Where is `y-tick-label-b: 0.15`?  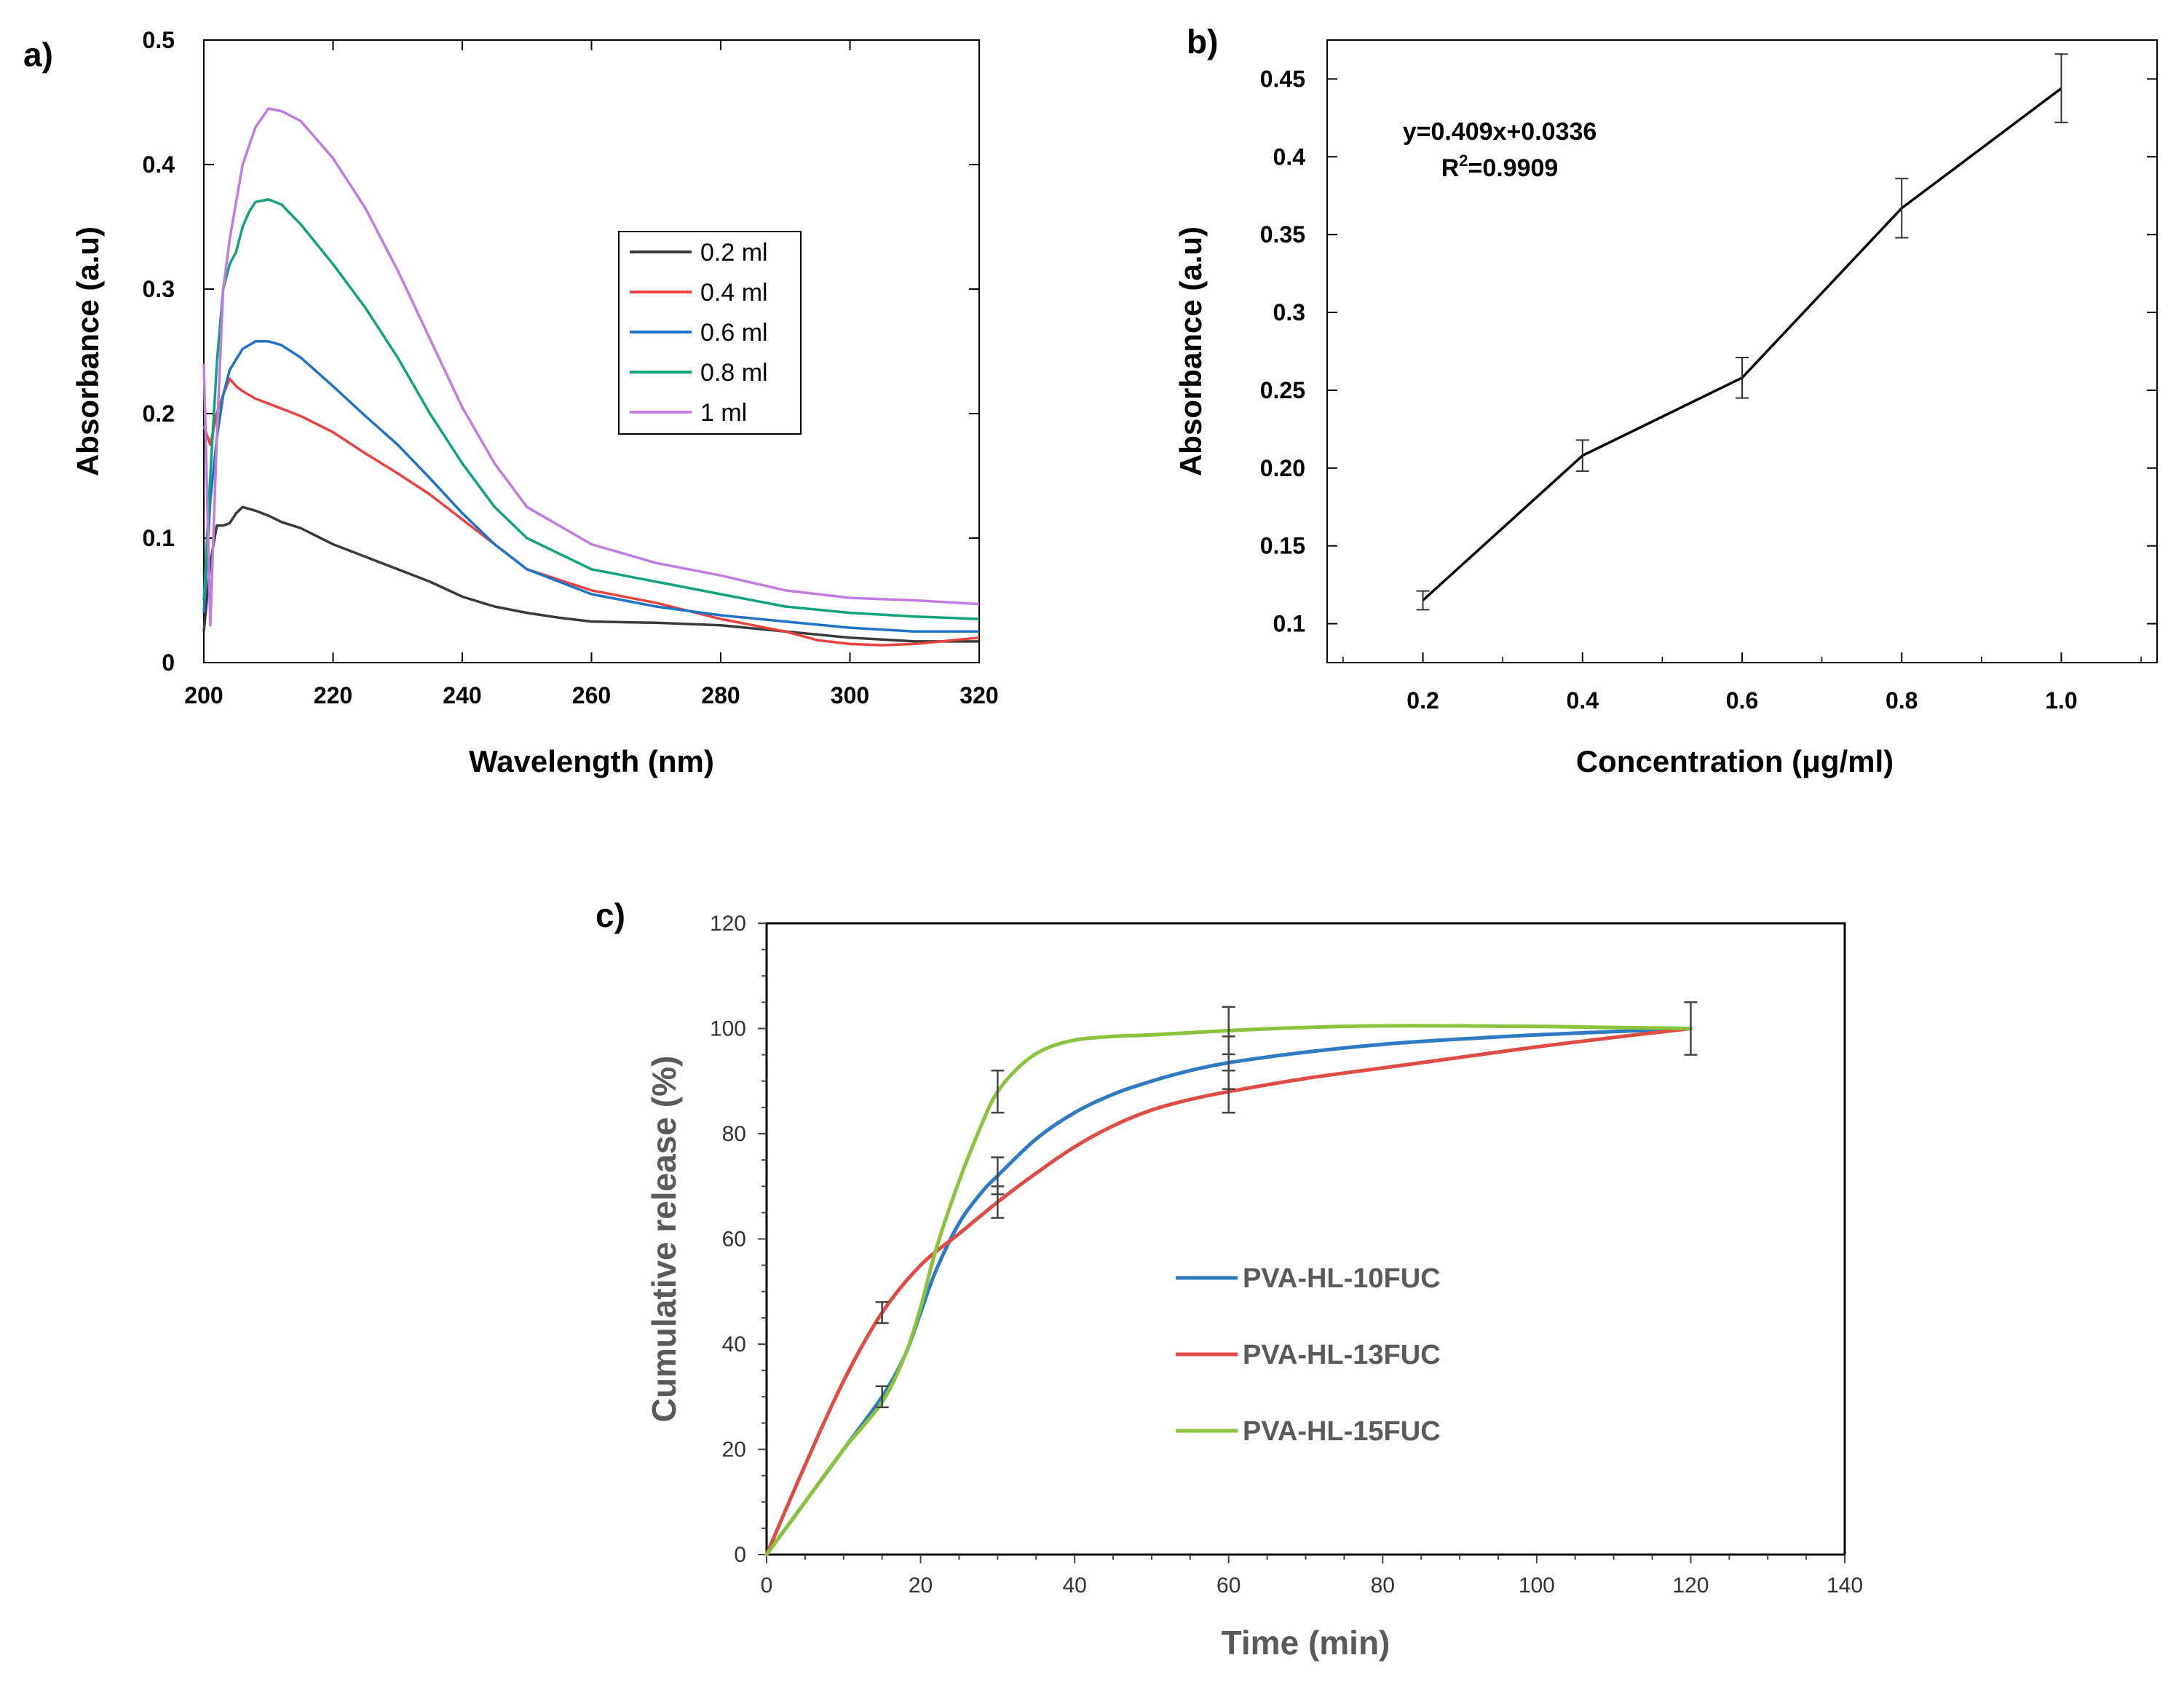
y-tick-label-b: 0.15 is located at coordinates (1282, 546).